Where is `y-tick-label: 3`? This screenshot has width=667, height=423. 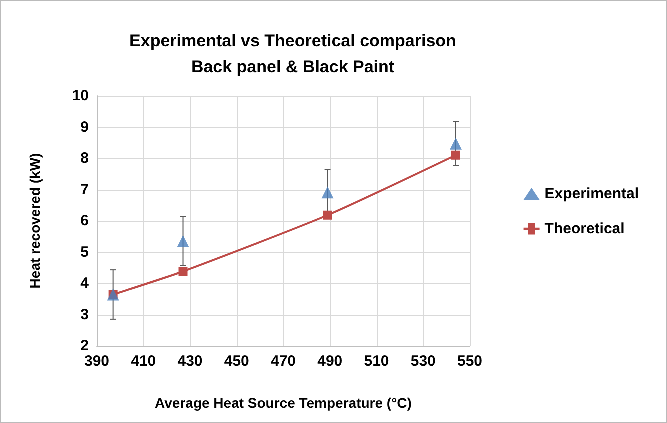 y-tick-label: 3 is located at coordinates (84, 315).